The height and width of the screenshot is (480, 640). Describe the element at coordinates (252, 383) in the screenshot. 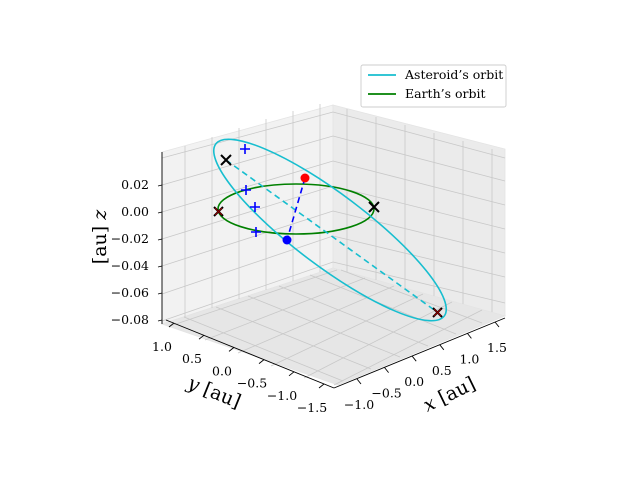

I see `y-tick-label: −0.5` at that location.